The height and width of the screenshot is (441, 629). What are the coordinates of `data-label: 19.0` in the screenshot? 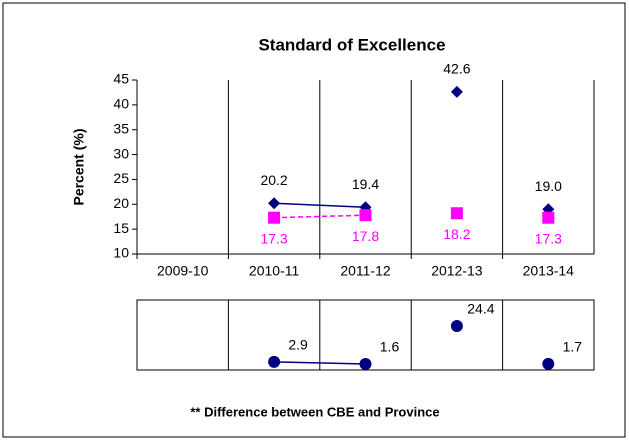 It's located at (548, 186).